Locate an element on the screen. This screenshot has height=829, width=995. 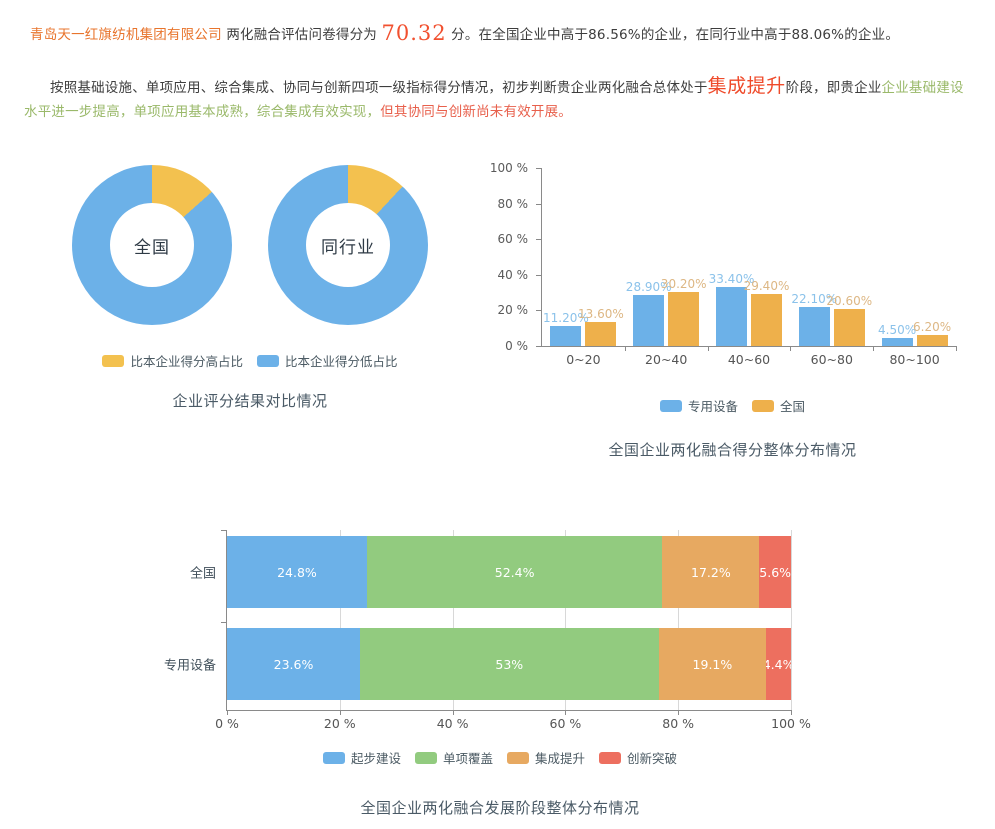
stacked-segment: 19.1% is located at coordinates (712, 664).